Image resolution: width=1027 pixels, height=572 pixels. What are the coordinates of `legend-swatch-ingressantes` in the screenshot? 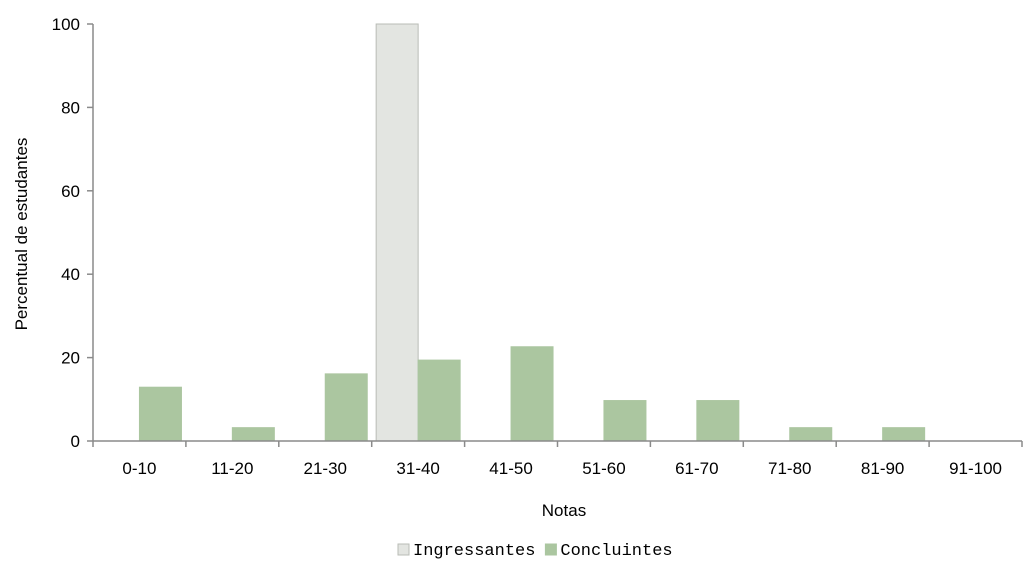 It's located at (403, 549).